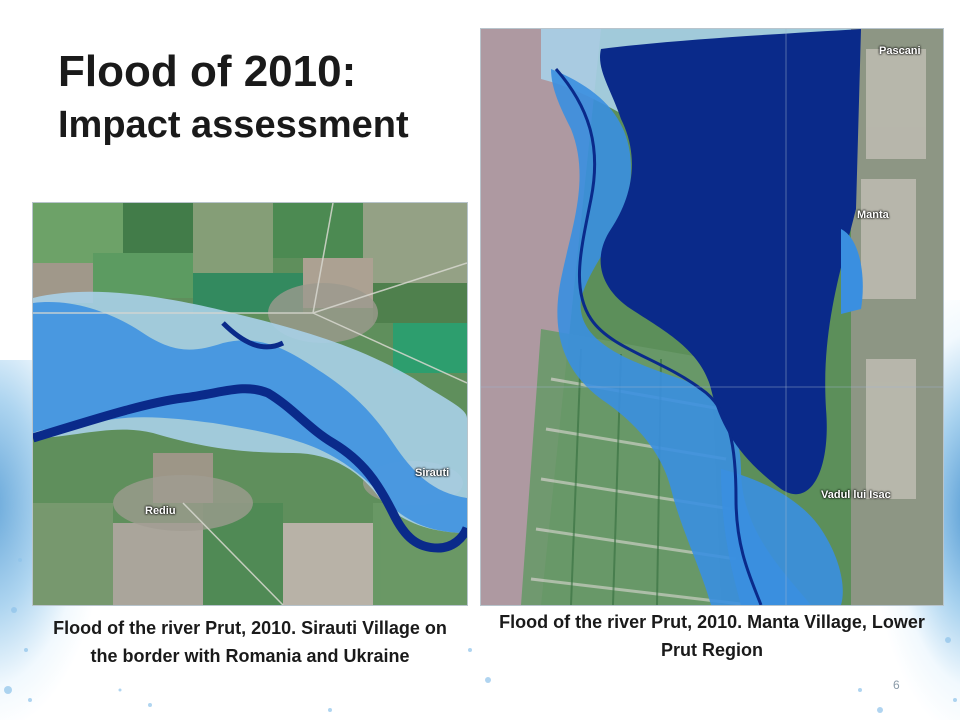 Image resolution: width=960 pixels, height=720 pixels. Describe the element at coordinates (233, 125) in the screenshot. I see `title-line-2: Impact assessment` at that location.